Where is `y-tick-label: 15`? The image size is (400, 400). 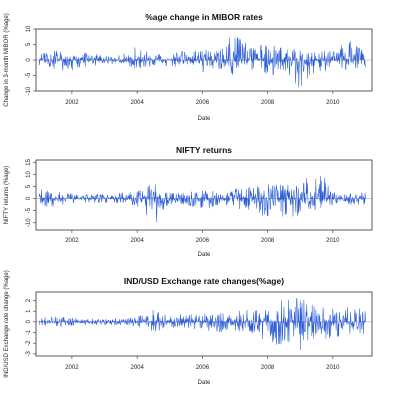 y-tick-label: 15 is located at coordinates (29, 161).